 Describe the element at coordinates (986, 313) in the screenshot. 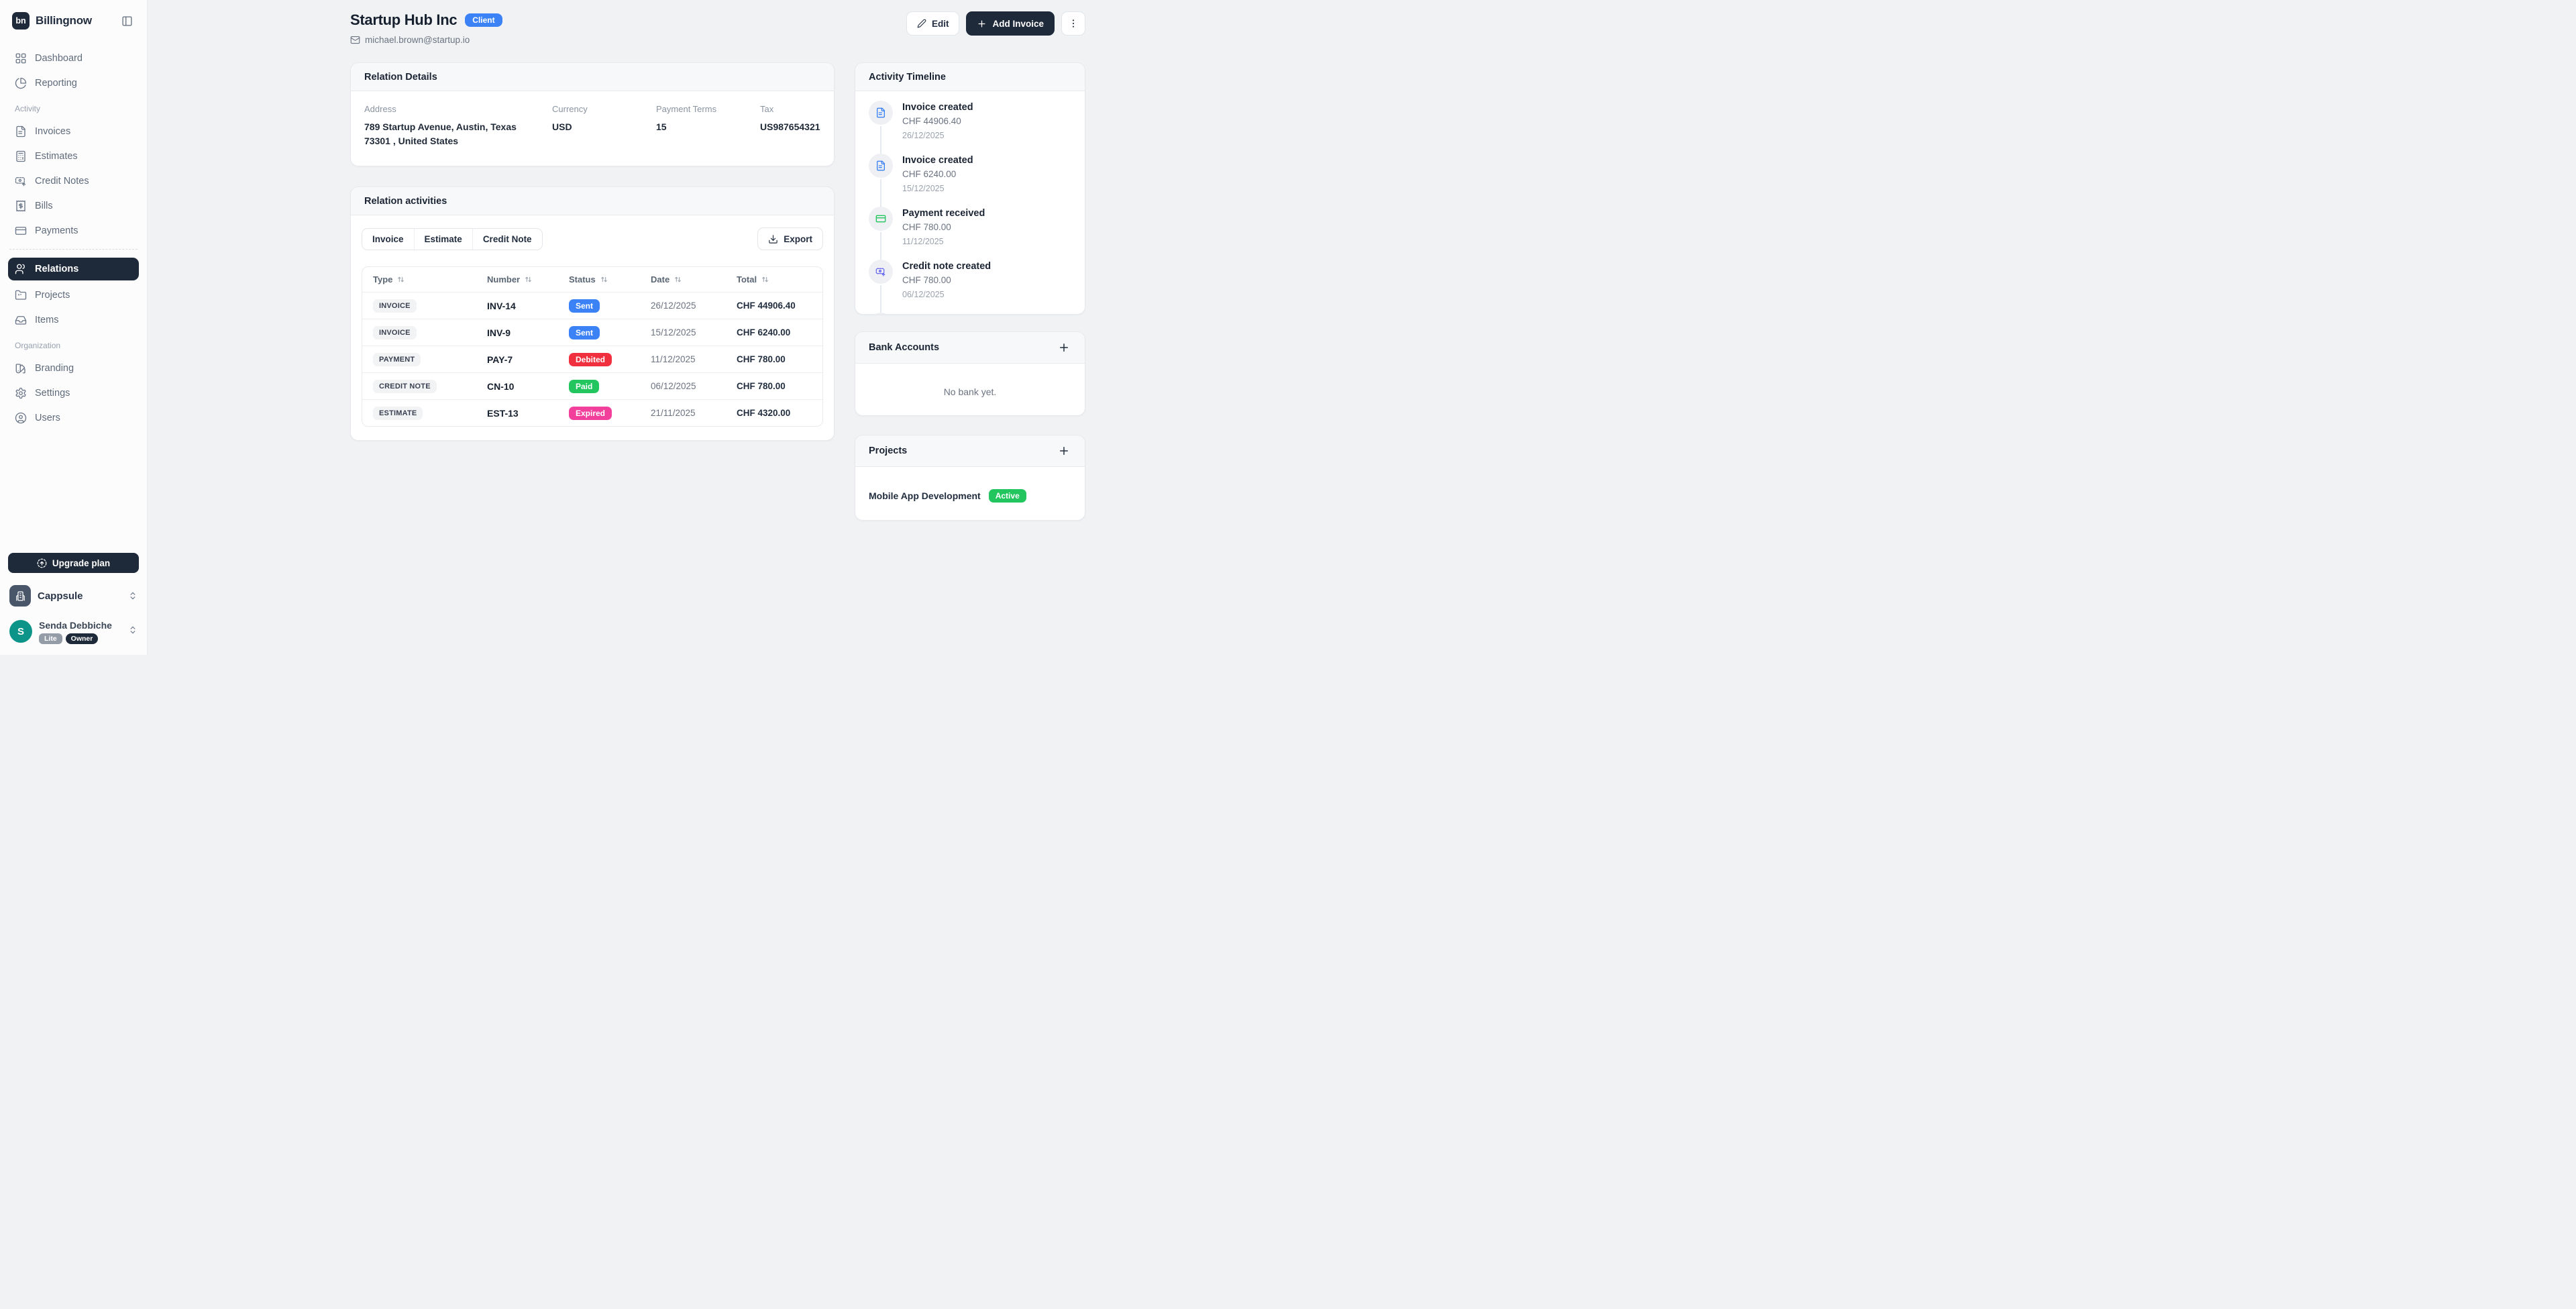

I see `timeline-event-title: Estimate created` at that location.